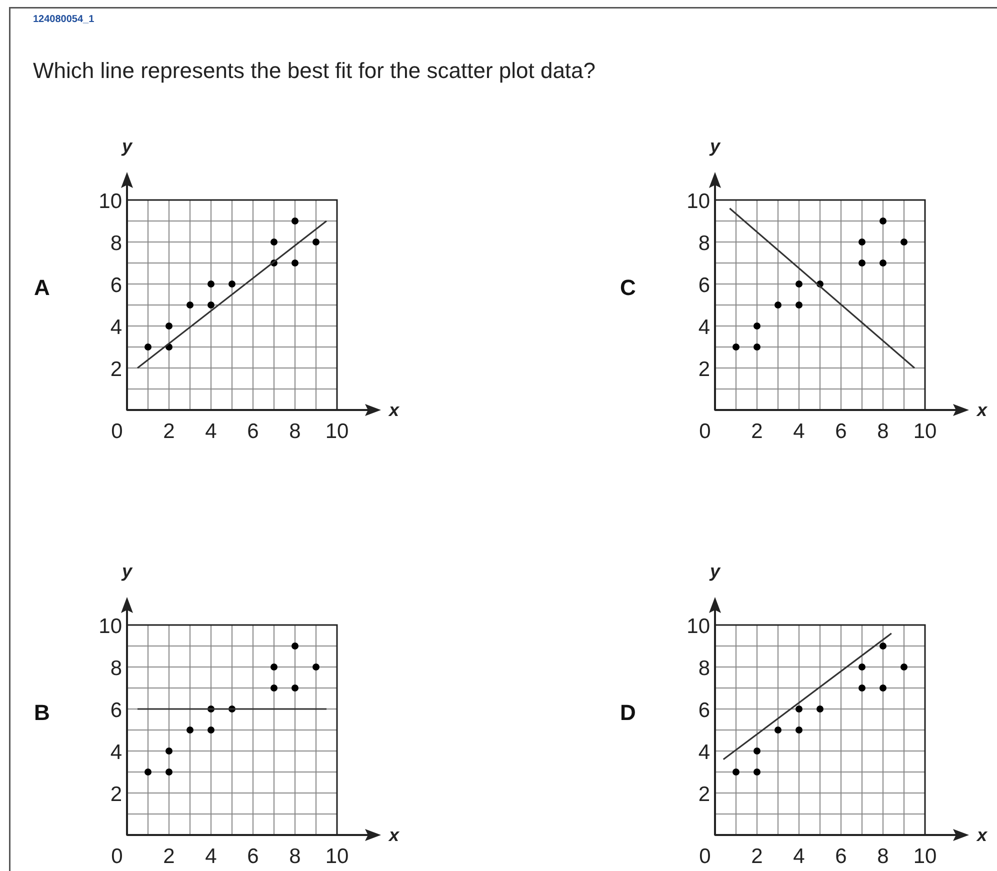 The width and height of the screenshot is (997, 871). Describe the element at coordinates (42, 287) in the screenshot. I see `text: A` at that location.